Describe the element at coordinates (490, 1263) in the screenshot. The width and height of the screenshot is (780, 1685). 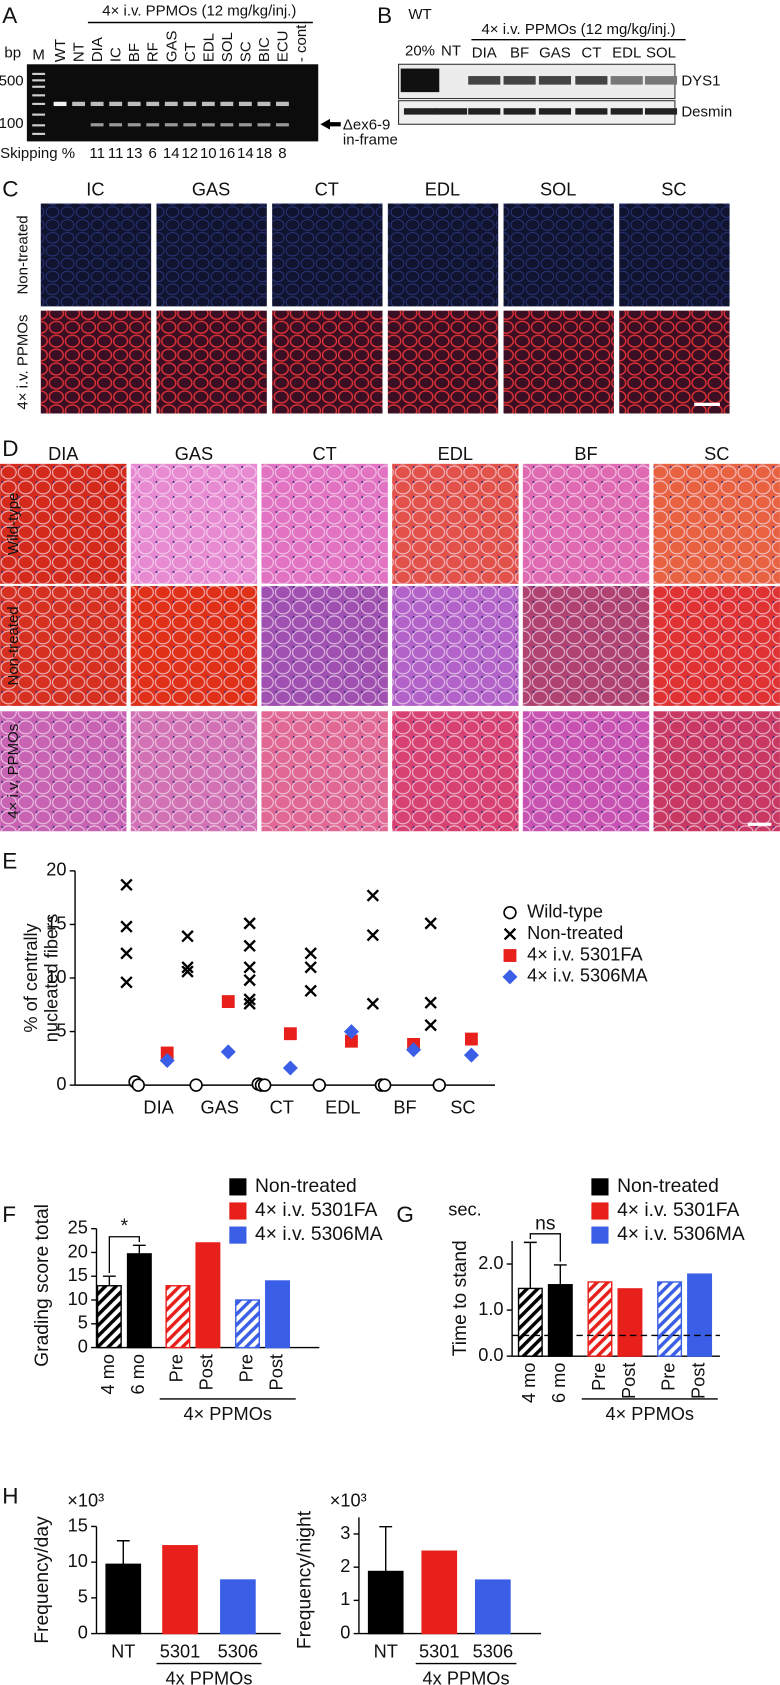
I see `y-tick-label: 2.0` at that location.